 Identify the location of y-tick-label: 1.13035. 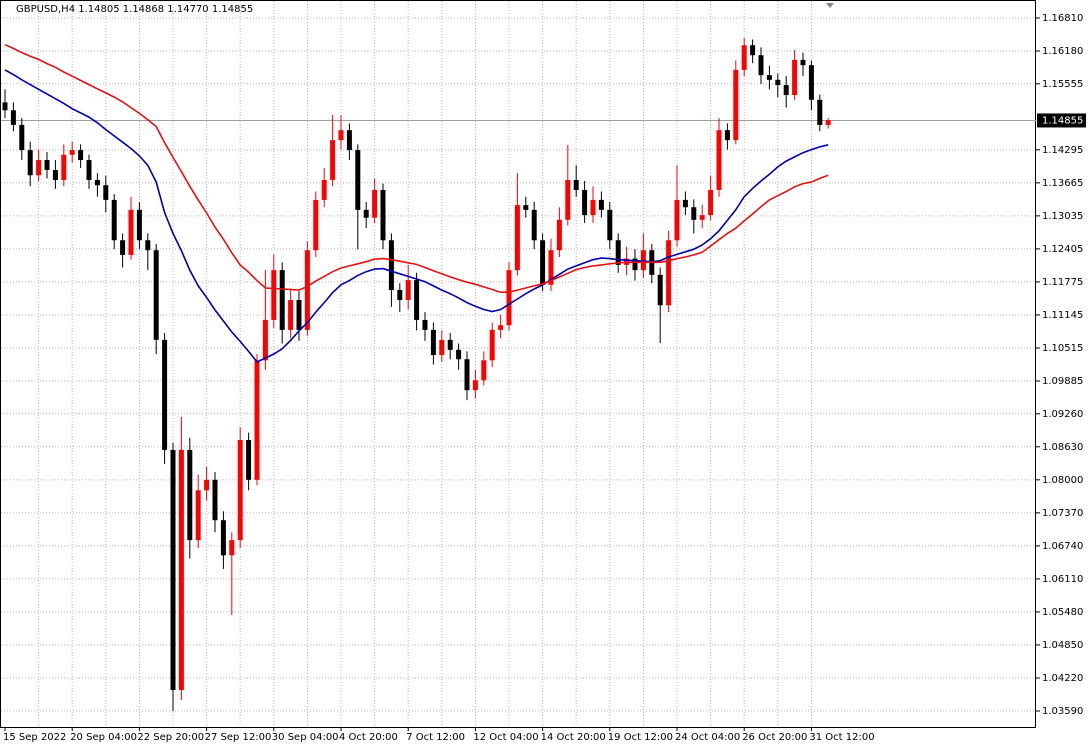
(1062, 216).